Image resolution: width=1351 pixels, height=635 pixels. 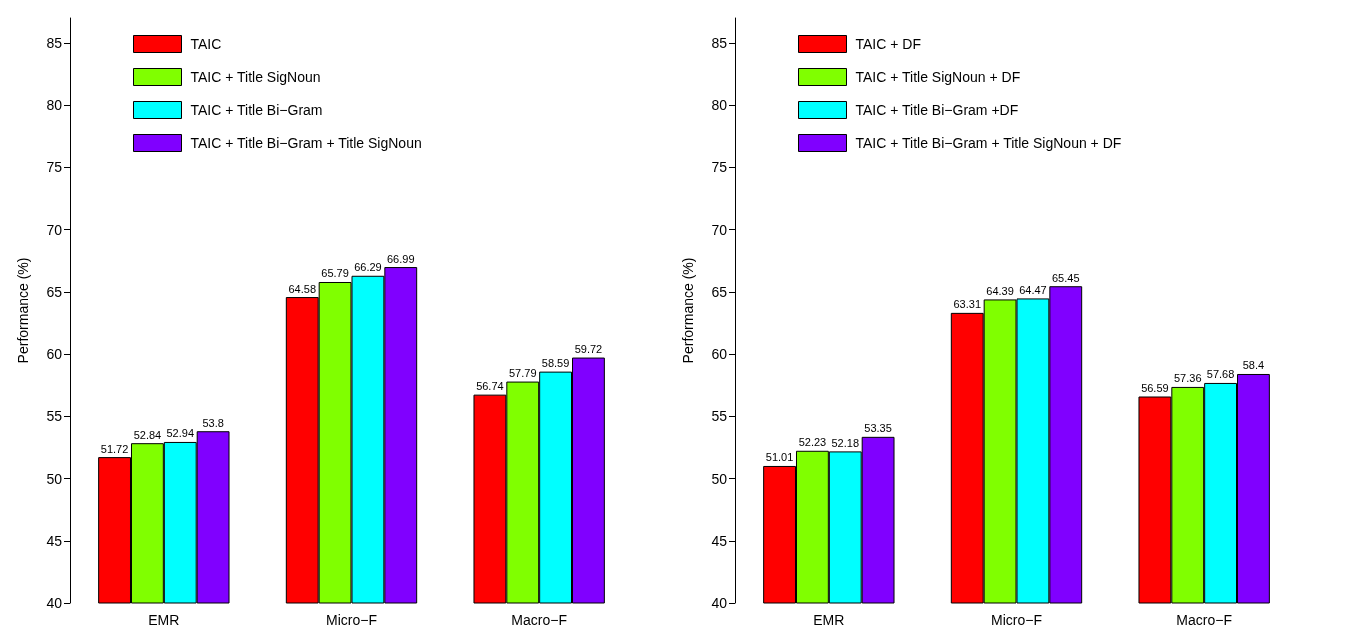 What do you see at coordinates (147, 434) in the screenshot?
I see `data-label: 52.84` at bounding box center [147, 434].